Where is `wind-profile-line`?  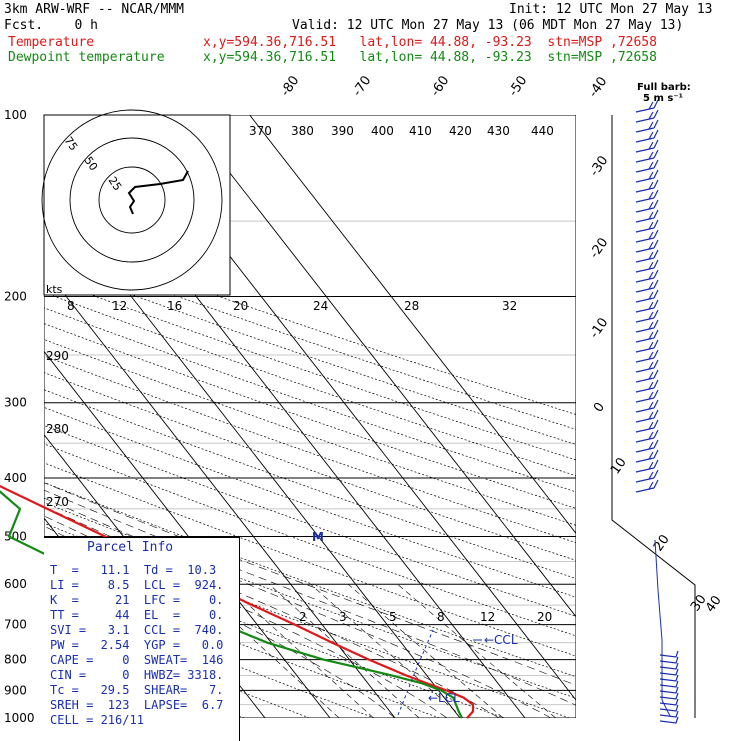 wind-profile-line is located at coordinates (662, 628).